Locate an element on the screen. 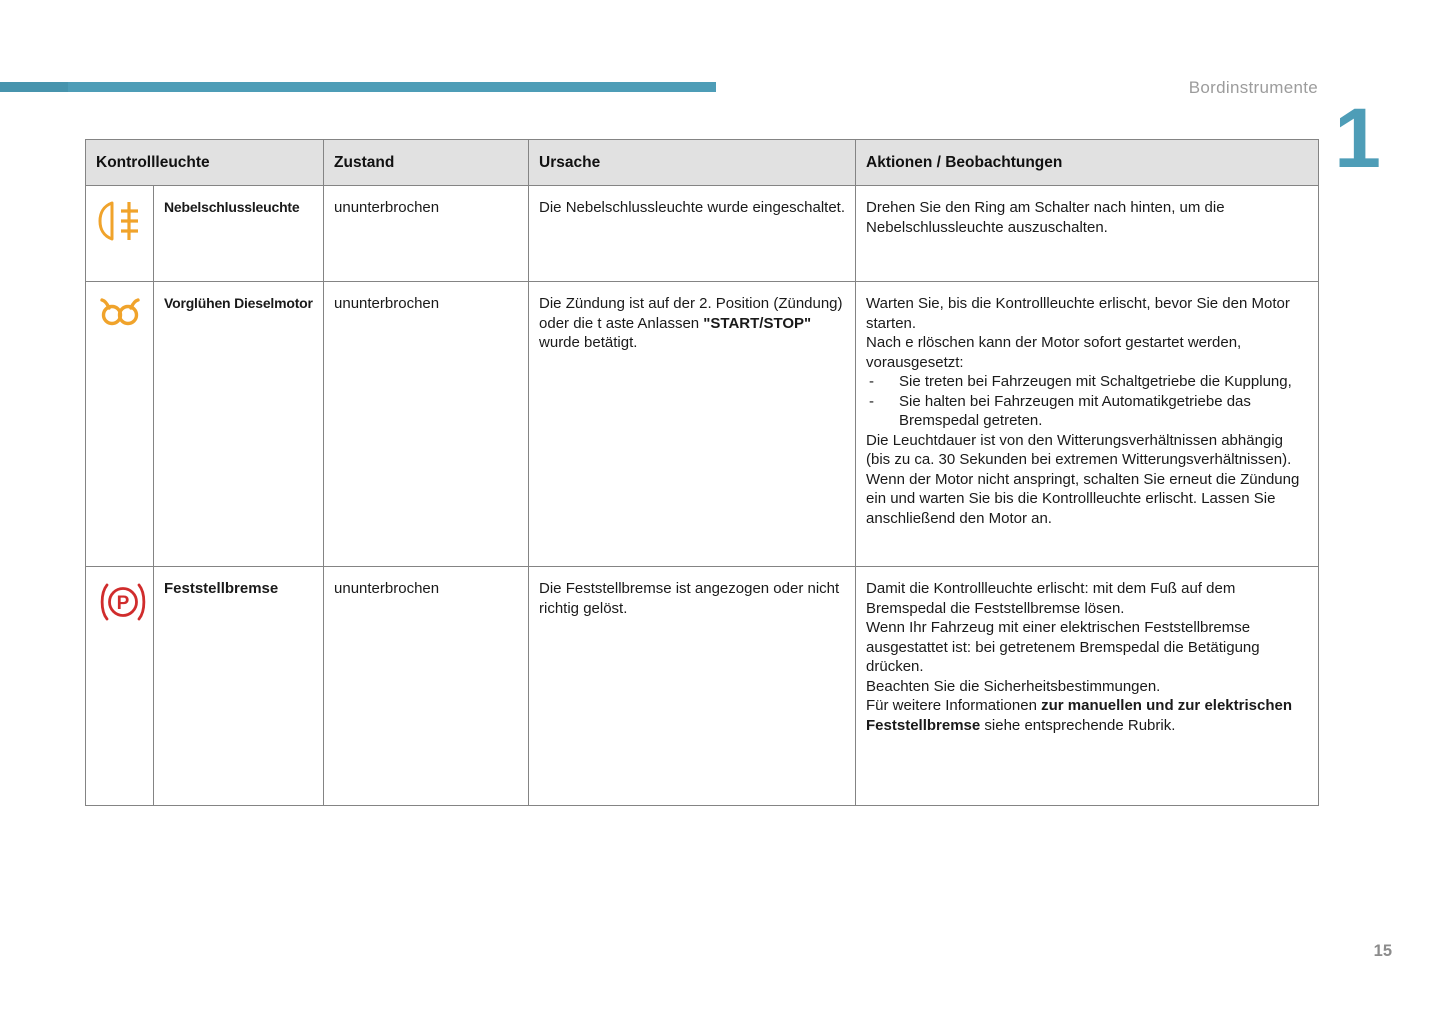  bold-text-segment: "START/STOP" is located at coordinates (757, 323).